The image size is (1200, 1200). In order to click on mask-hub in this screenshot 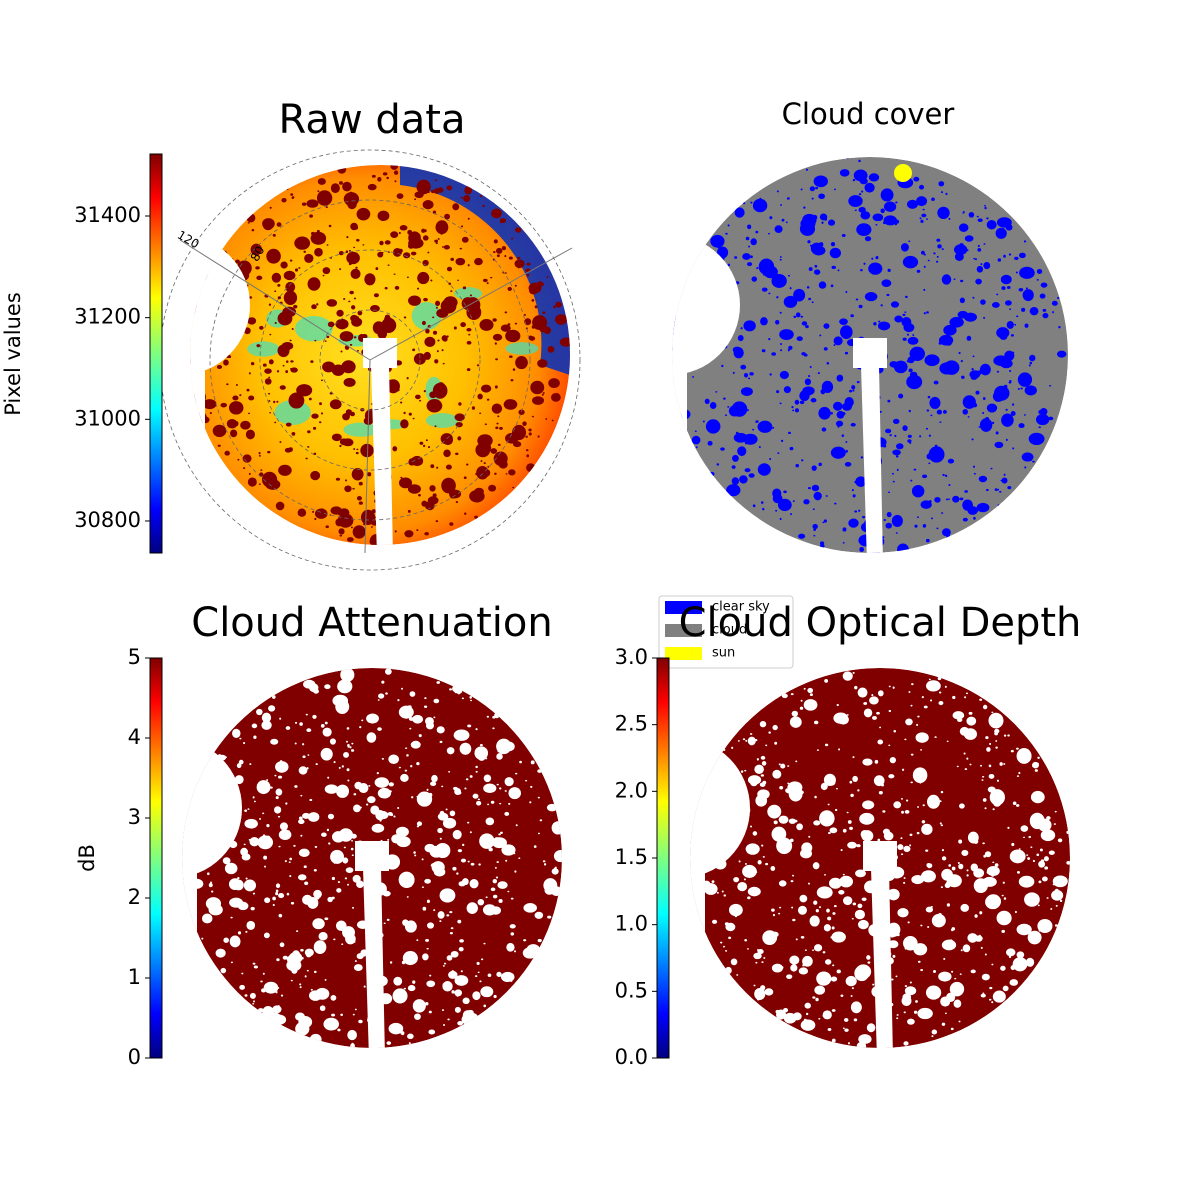, I will do `click(880, 856)`.